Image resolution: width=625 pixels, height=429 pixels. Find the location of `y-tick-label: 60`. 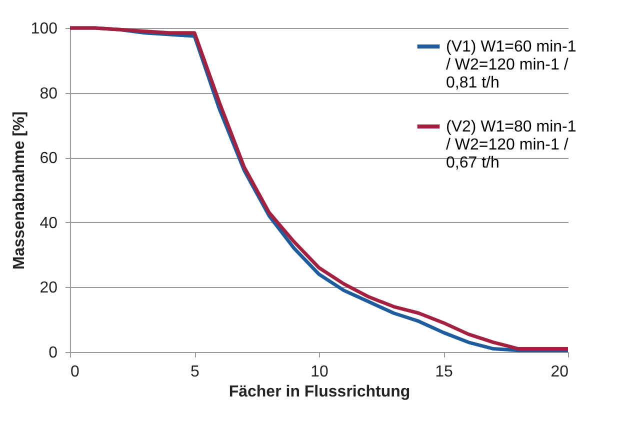

y-tick-label: 60 is located at coordinates (49, 159).